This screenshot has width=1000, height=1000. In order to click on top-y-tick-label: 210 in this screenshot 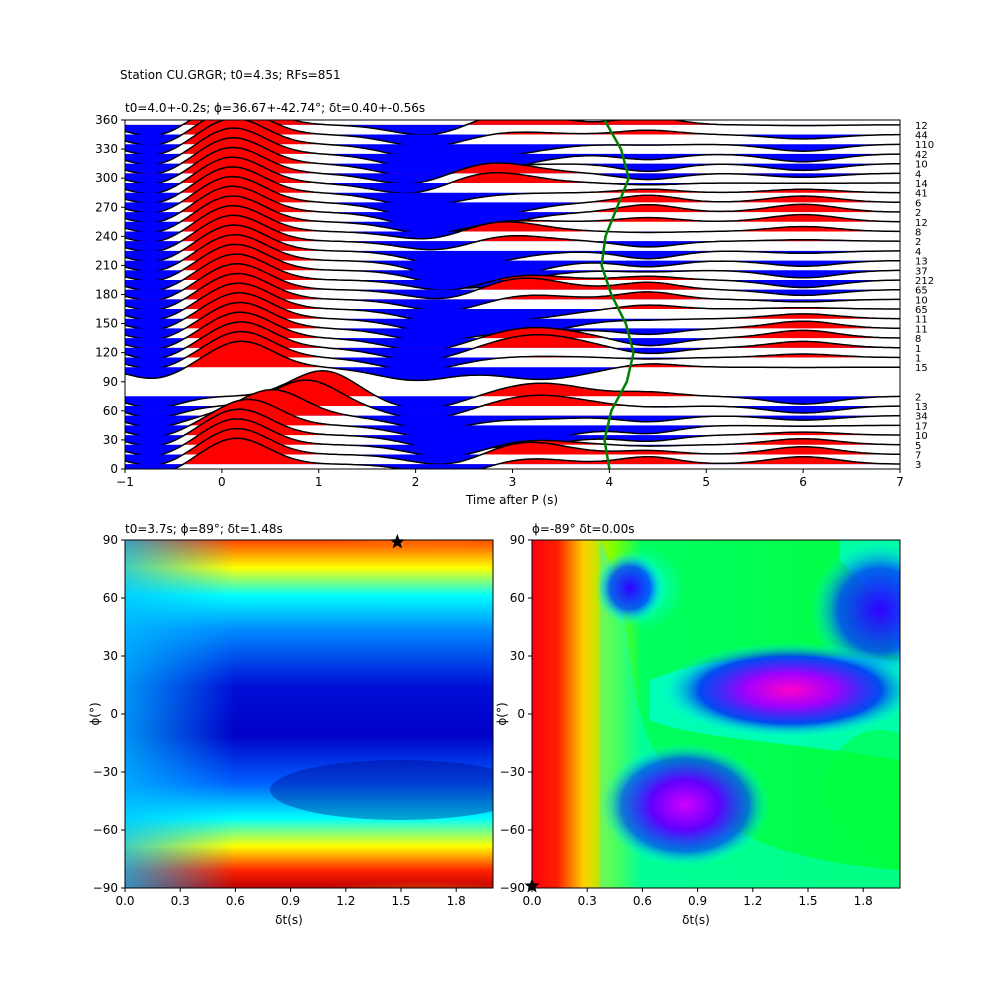, I will do `click(106, 265)`.